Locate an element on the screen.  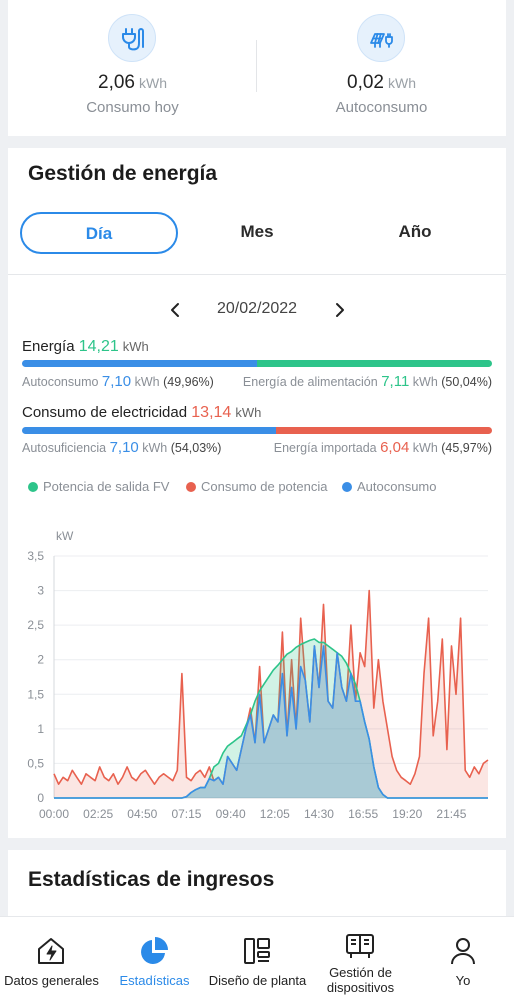
x-tick-label: 12:05 is located at coordinates (275, 814).